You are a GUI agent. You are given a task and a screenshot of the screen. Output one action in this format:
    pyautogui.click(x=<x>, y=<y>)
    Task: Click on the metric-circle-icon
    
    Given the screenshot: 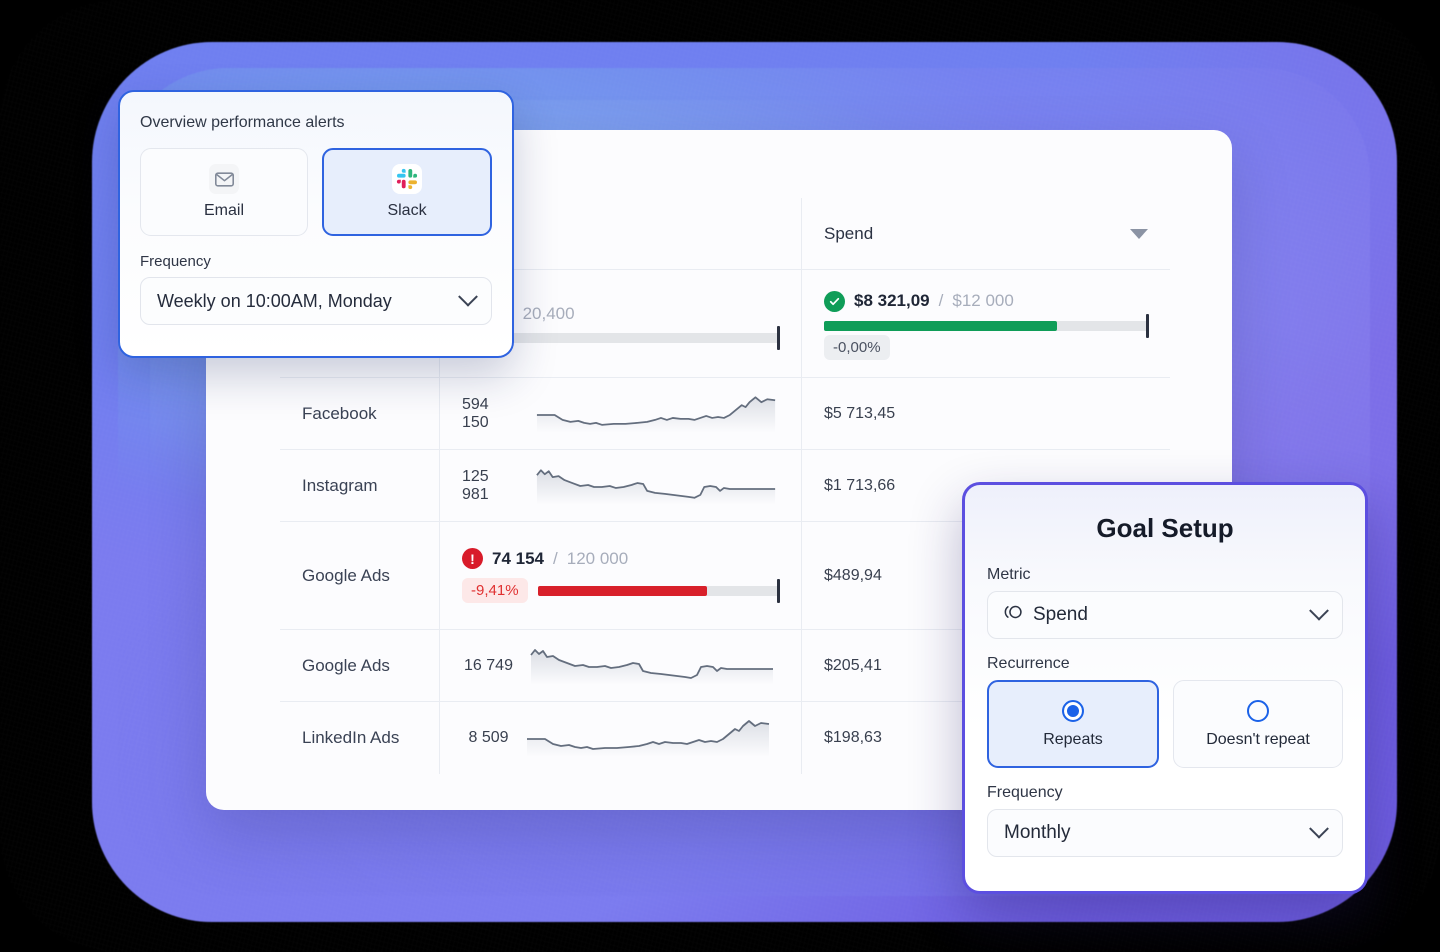 What is the action you would take?
    pyautogui.click(x=1014, y=615)
    